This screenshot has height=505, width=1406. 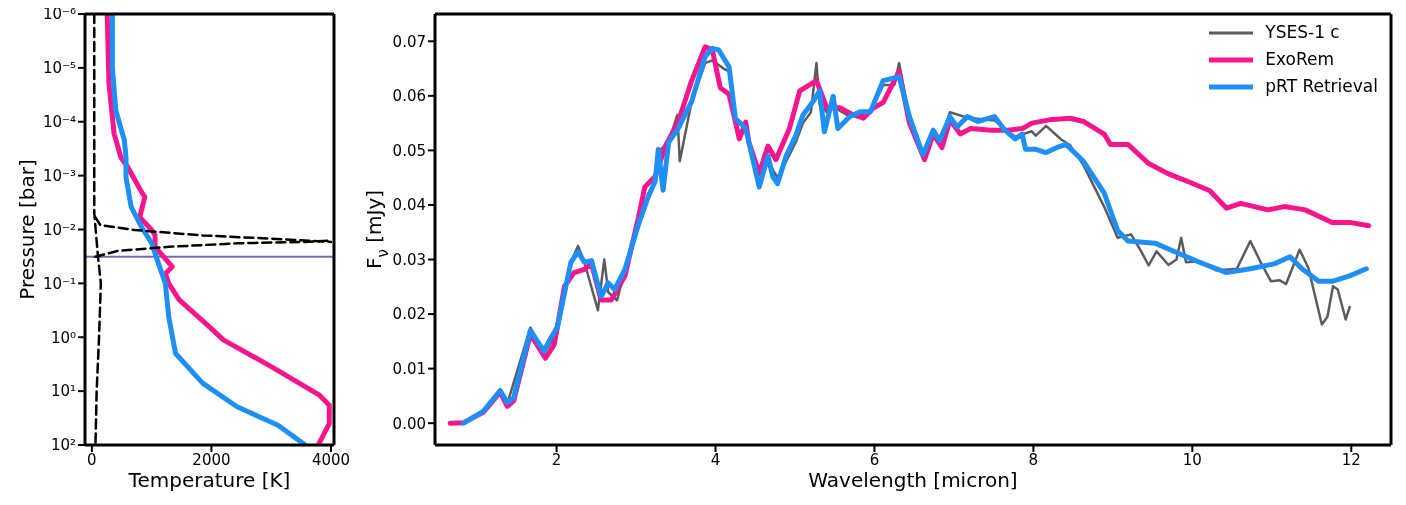 I want to click on y-tick-label: 0.07, so click(x=409, y=41).